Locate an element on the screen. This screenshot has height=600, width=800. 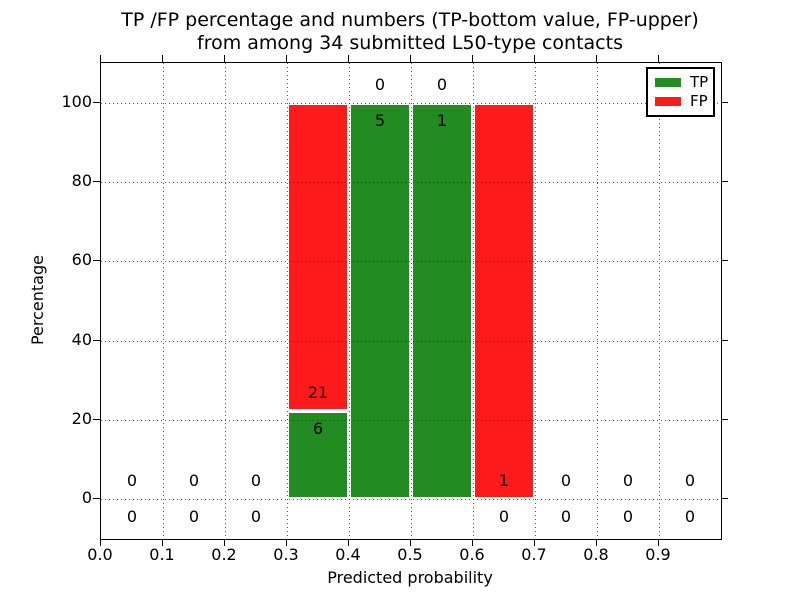
gridline-v-0.5 is located at coordinates (411, 301).